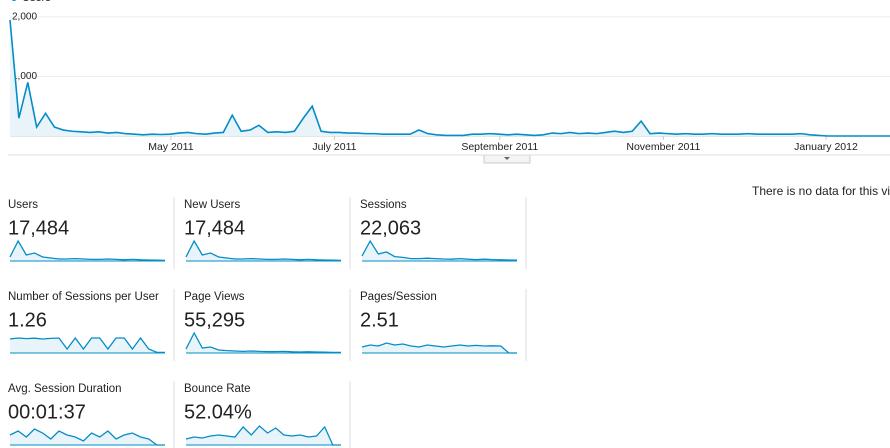 The image size is (890, 448). Describe the element at coordinates (65, 389) in the screenshot. I see `metric-label: Avg. Session Duration` at that location.